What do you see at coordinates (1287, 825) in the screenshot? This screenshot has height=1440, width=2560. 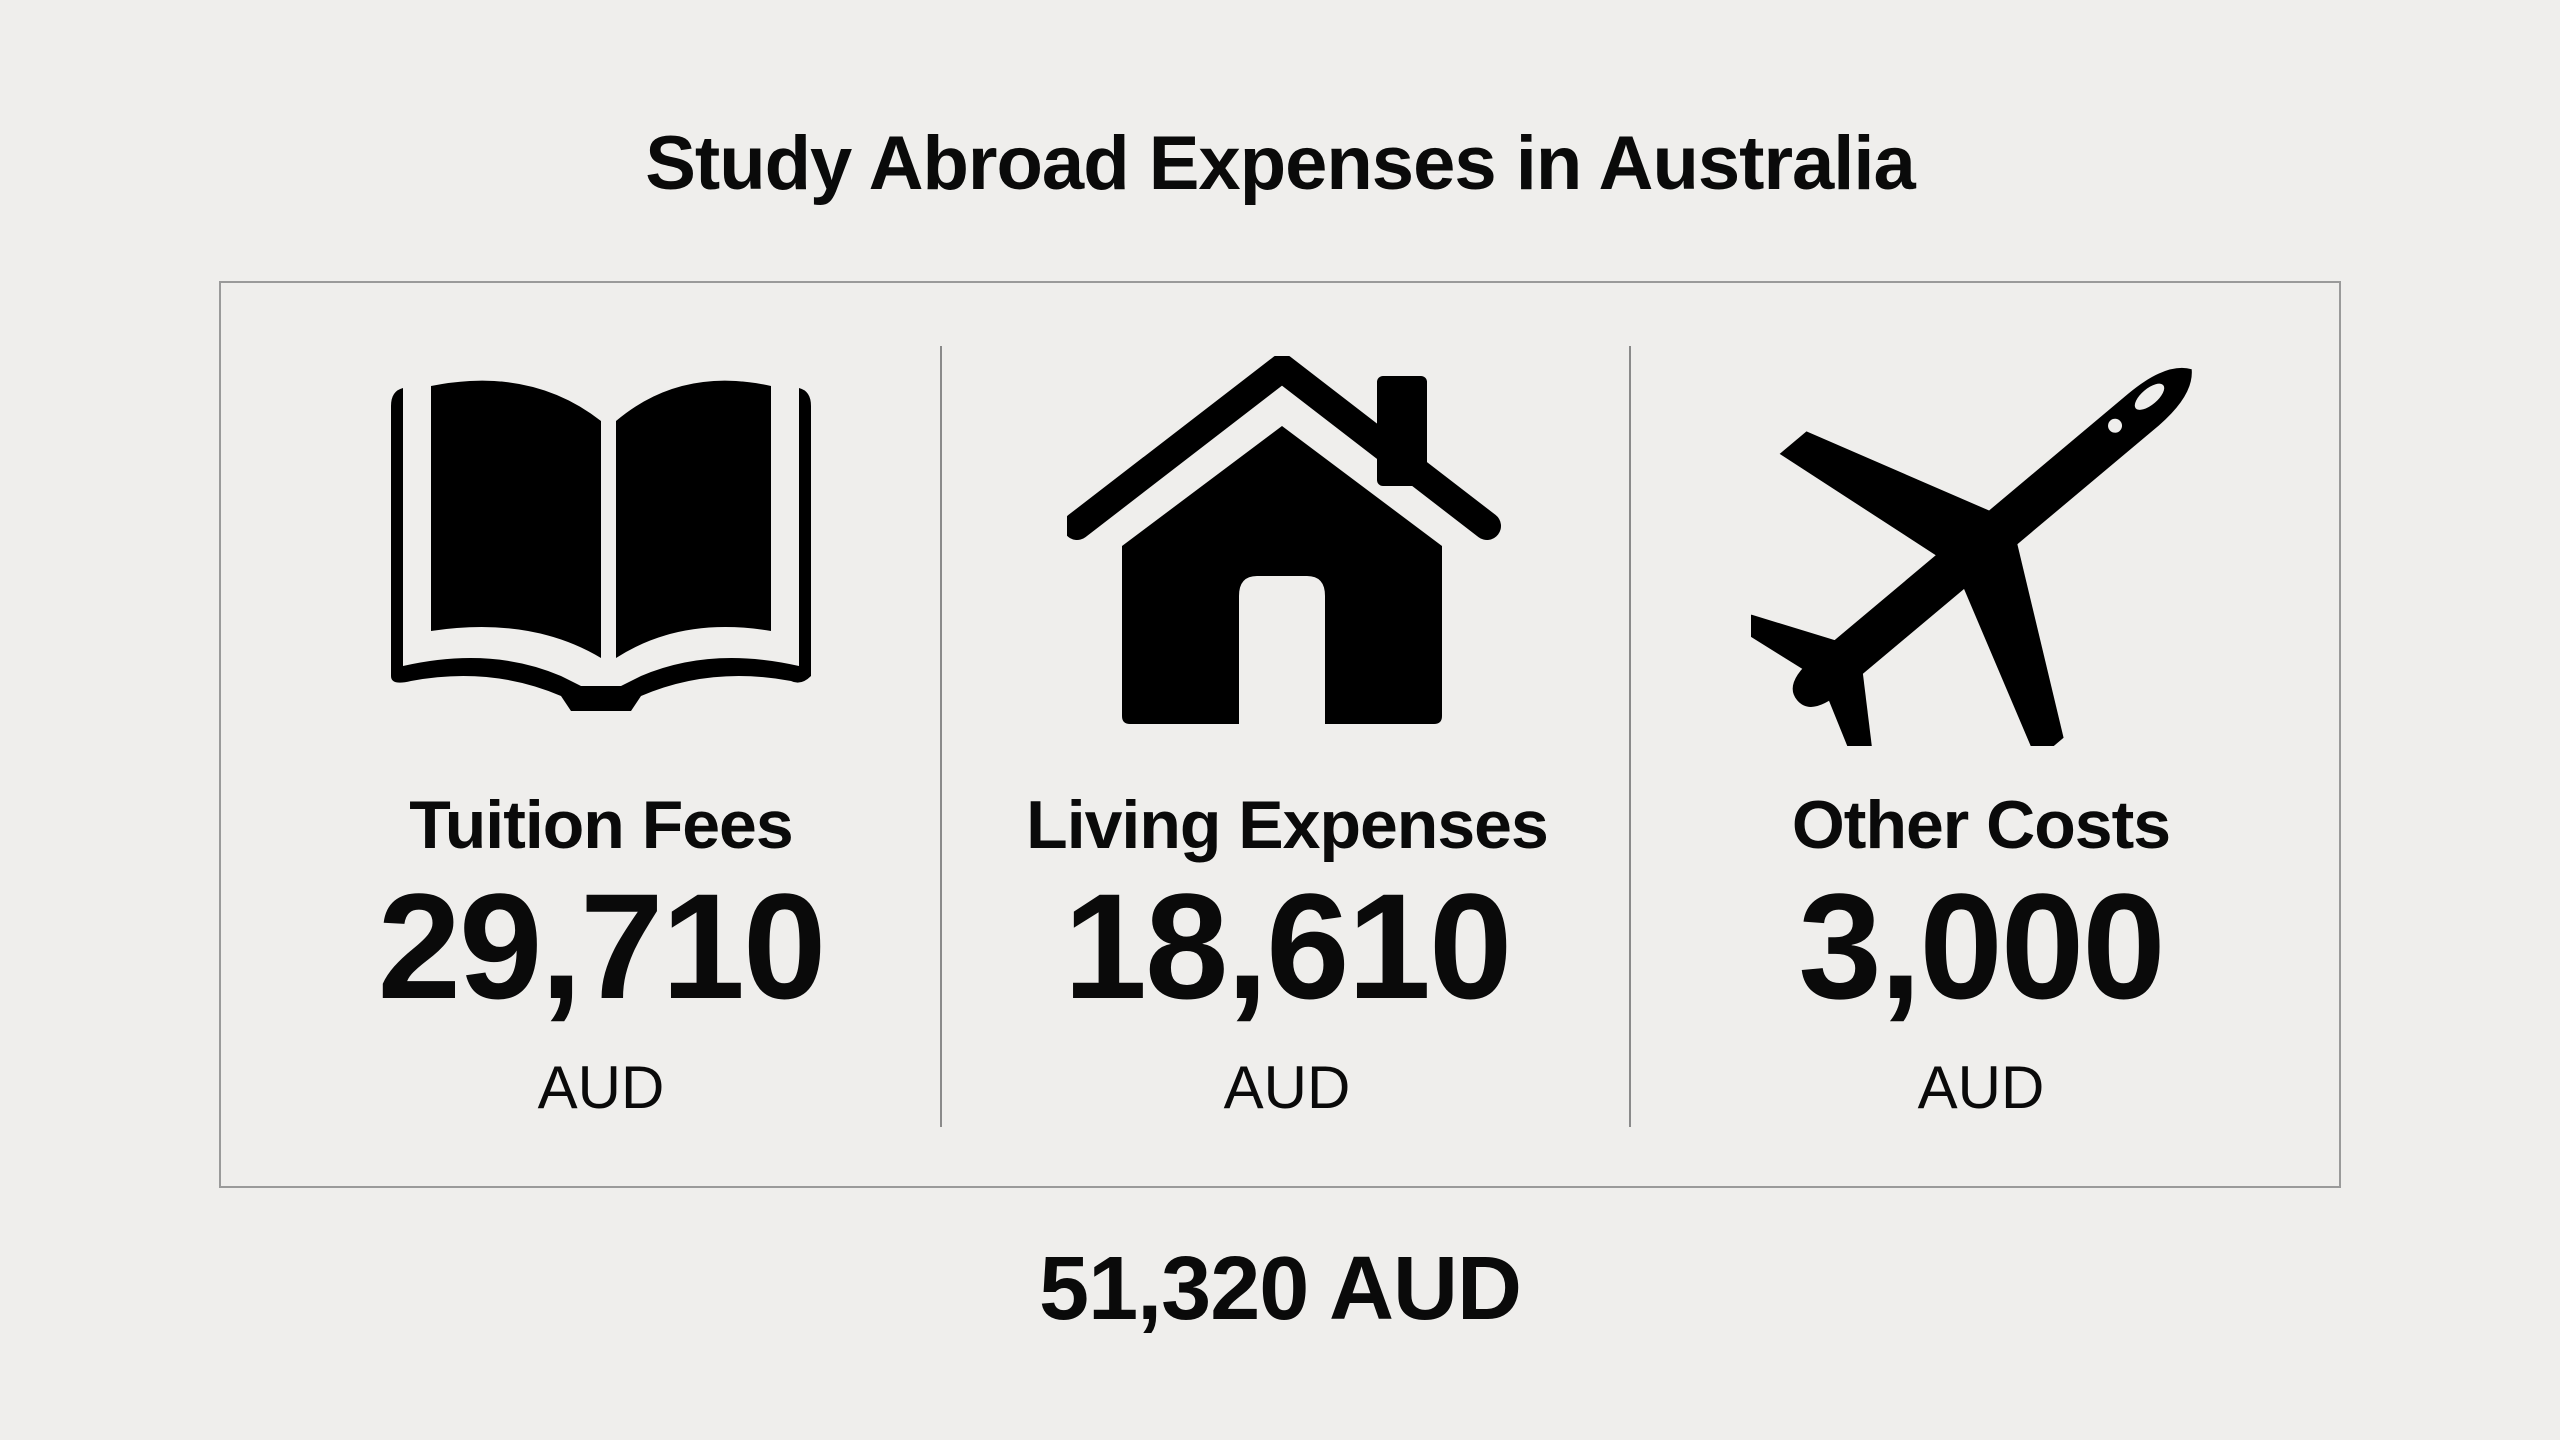 I see `expense-label: Living Expenses` at bounding box center [1287, 825].